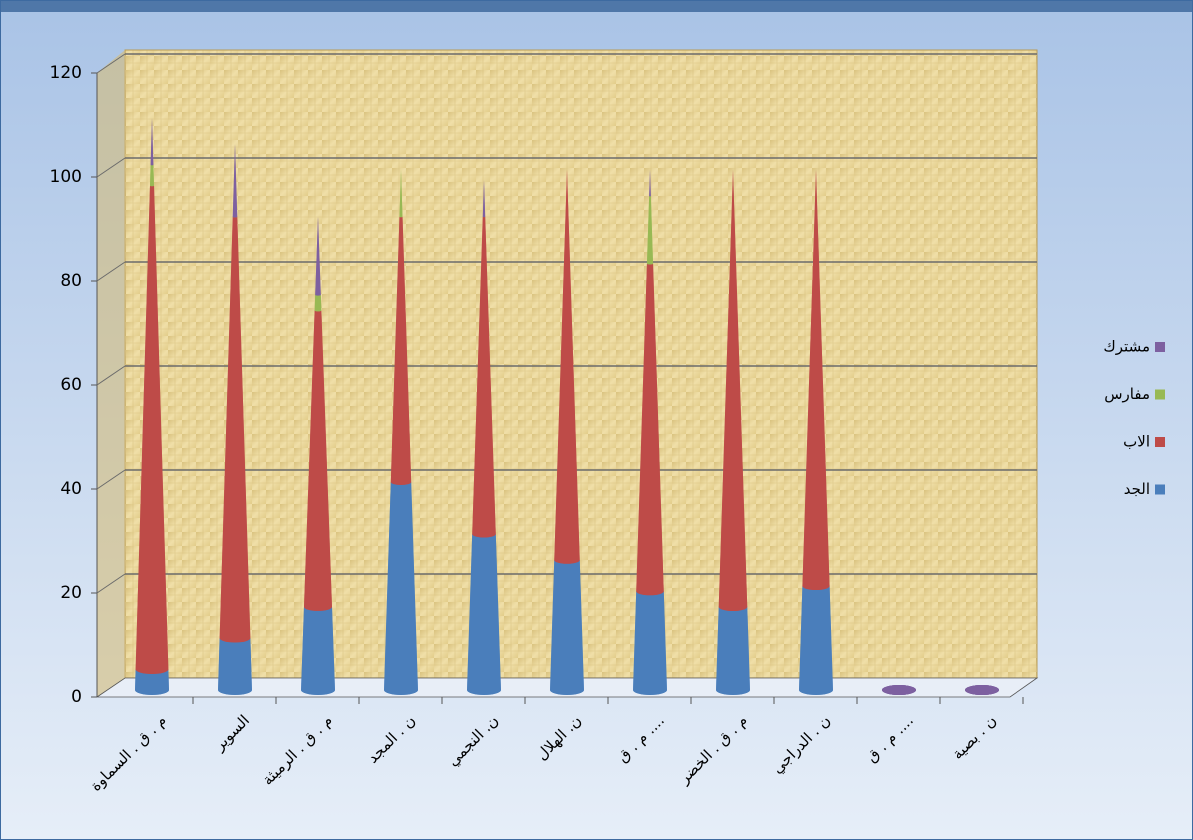 This screenshot has height=840, width=1193. I want to click on legend-label: الجد, so click(1137, 489).